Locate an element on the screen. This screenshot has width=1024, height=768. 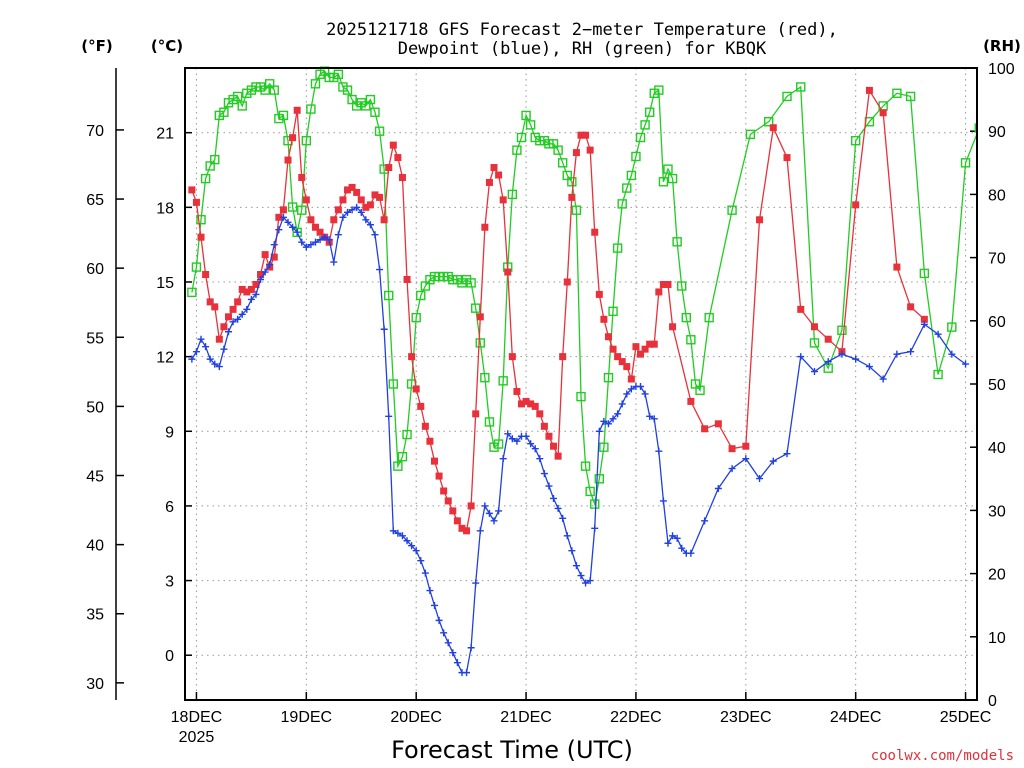
x-tick-sublabel: 2025 is located at coordinates (197, 737).